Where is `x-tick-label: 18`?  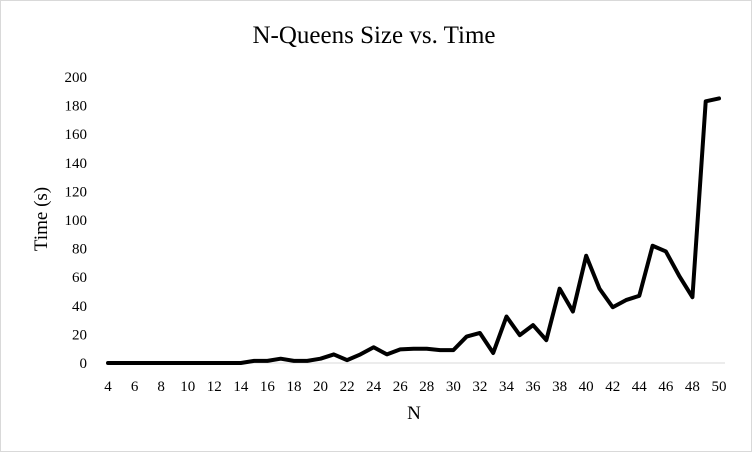 x-tick-label: 18 is located at coordinates (293, 387).